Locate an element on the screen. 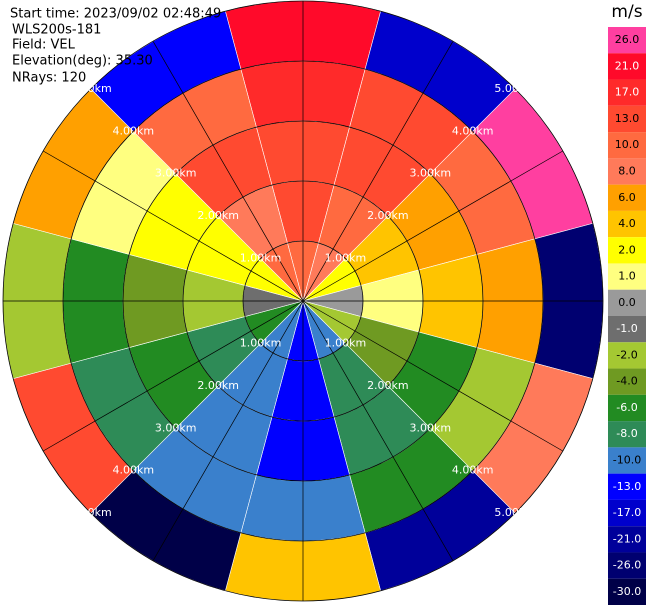  header-line: Field: VEL is located at coordinates (44, 45).